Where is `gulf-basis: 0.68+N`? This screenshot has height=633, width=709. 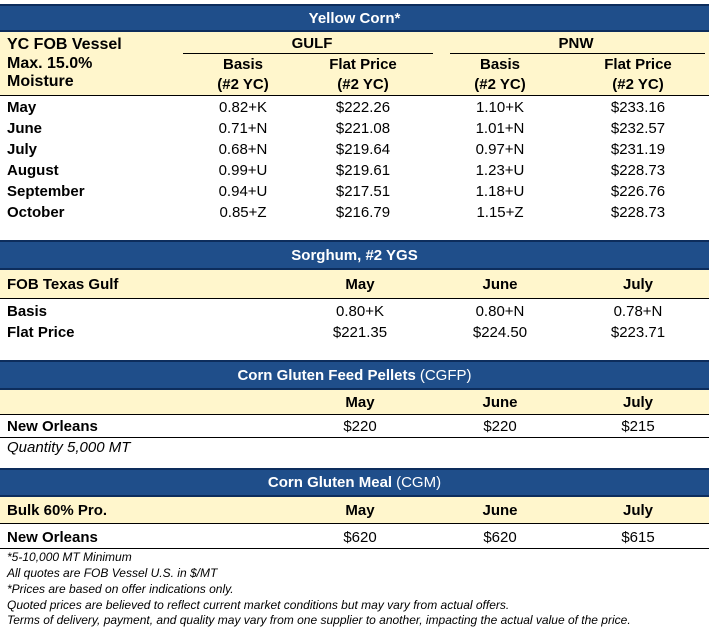 gulf-basis: 0.68+N is located at coordinates (243, 149).